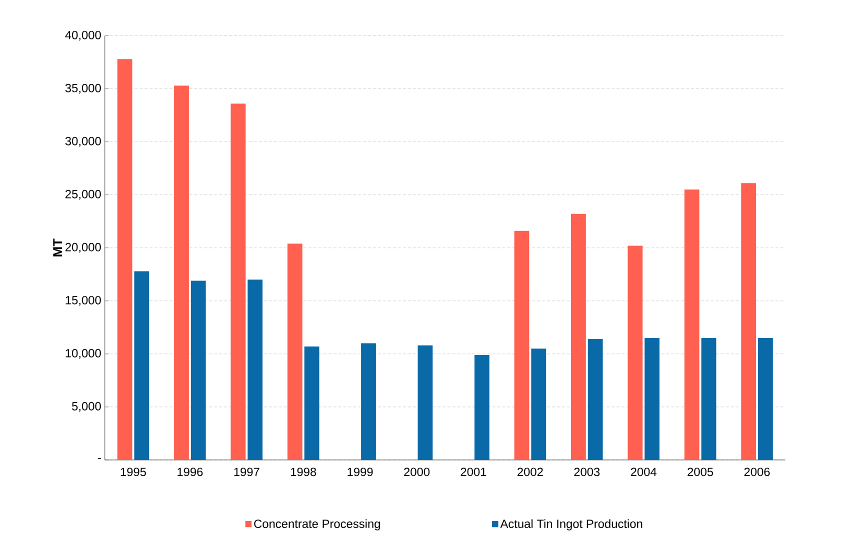 The image size is (842, 547). Describe the element at coordinates (530, 472) in the screenshot. I see `x-tick-label: 2002` at that location.